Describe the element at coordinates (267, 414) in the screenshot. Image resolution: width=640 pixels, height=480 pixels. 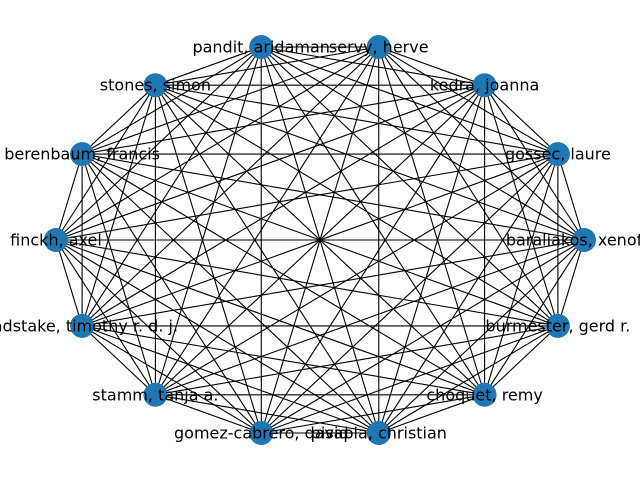
I see `edge-pisapia-stamm` at that location.